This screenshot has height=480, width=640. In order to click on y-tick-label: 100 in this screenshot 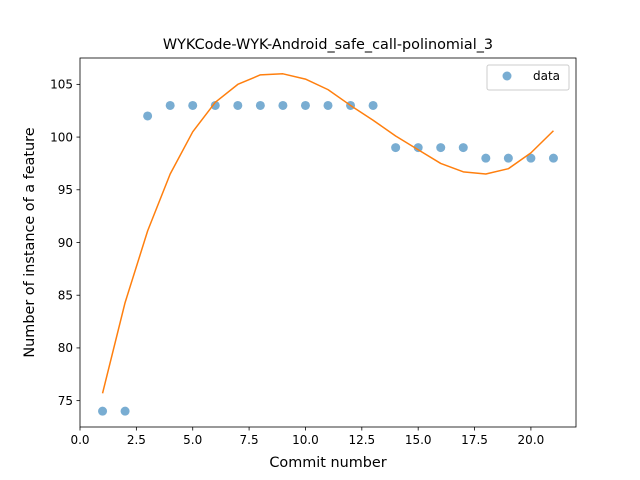, I will do `click(61, 137)`.